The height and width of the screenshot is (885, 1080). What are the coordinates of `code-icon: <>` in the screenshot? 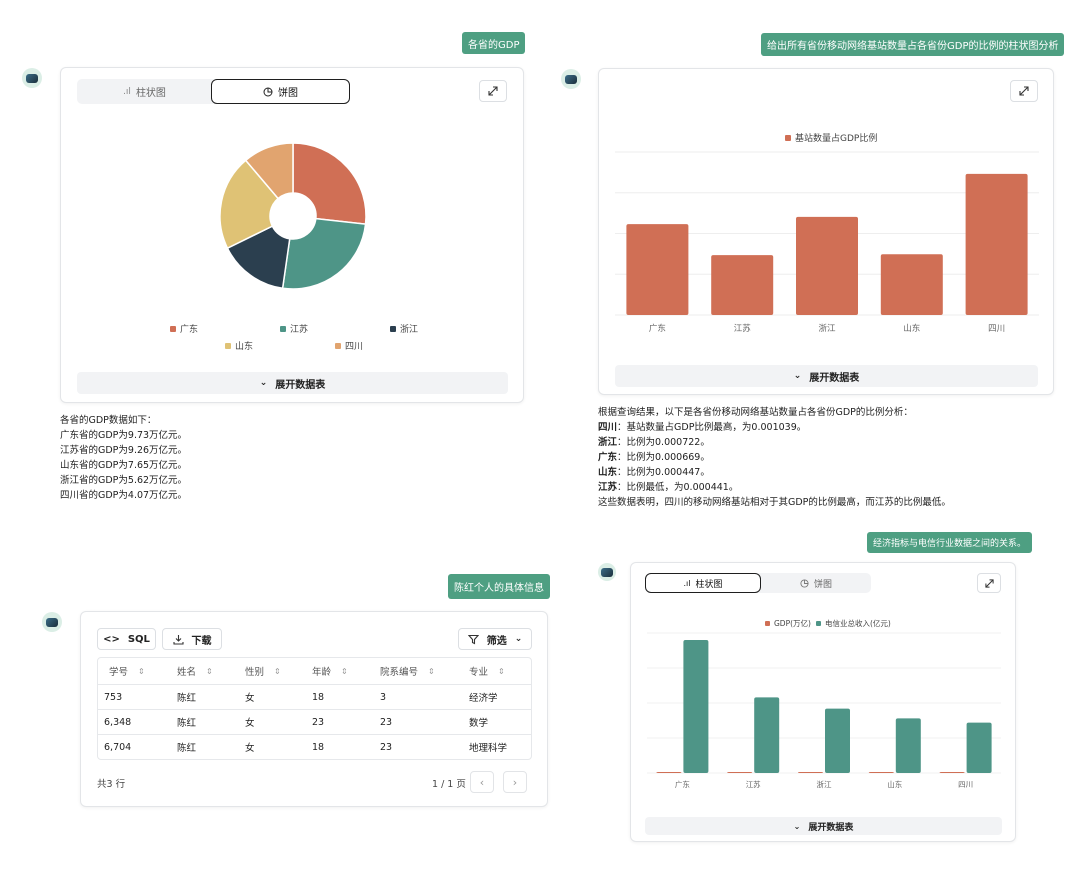 It's located at (111, 639).